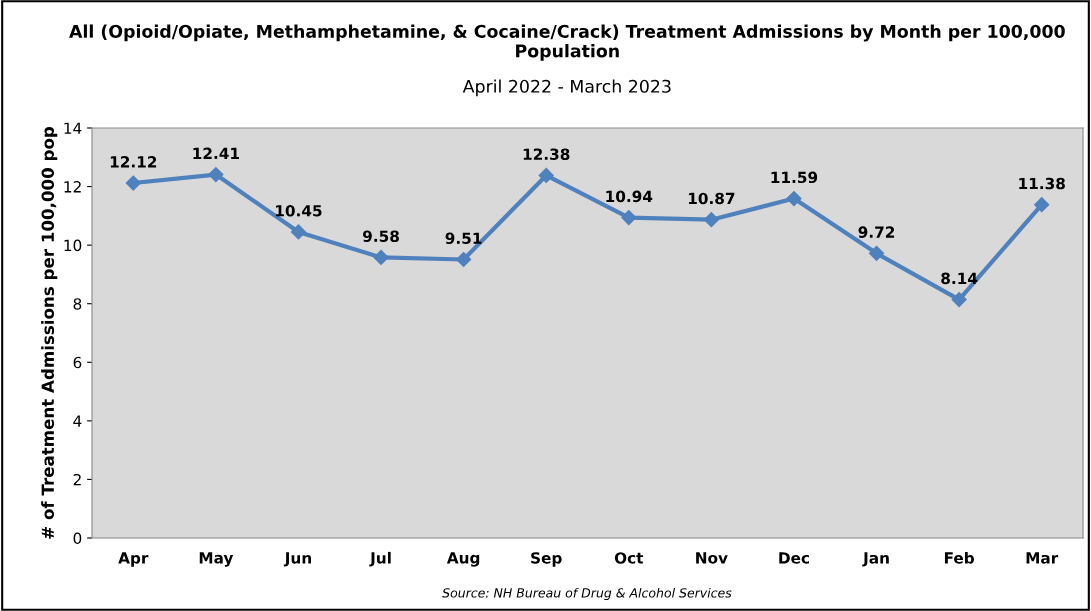  I want to click on x-tick-label: Oct, so click(629, 558).